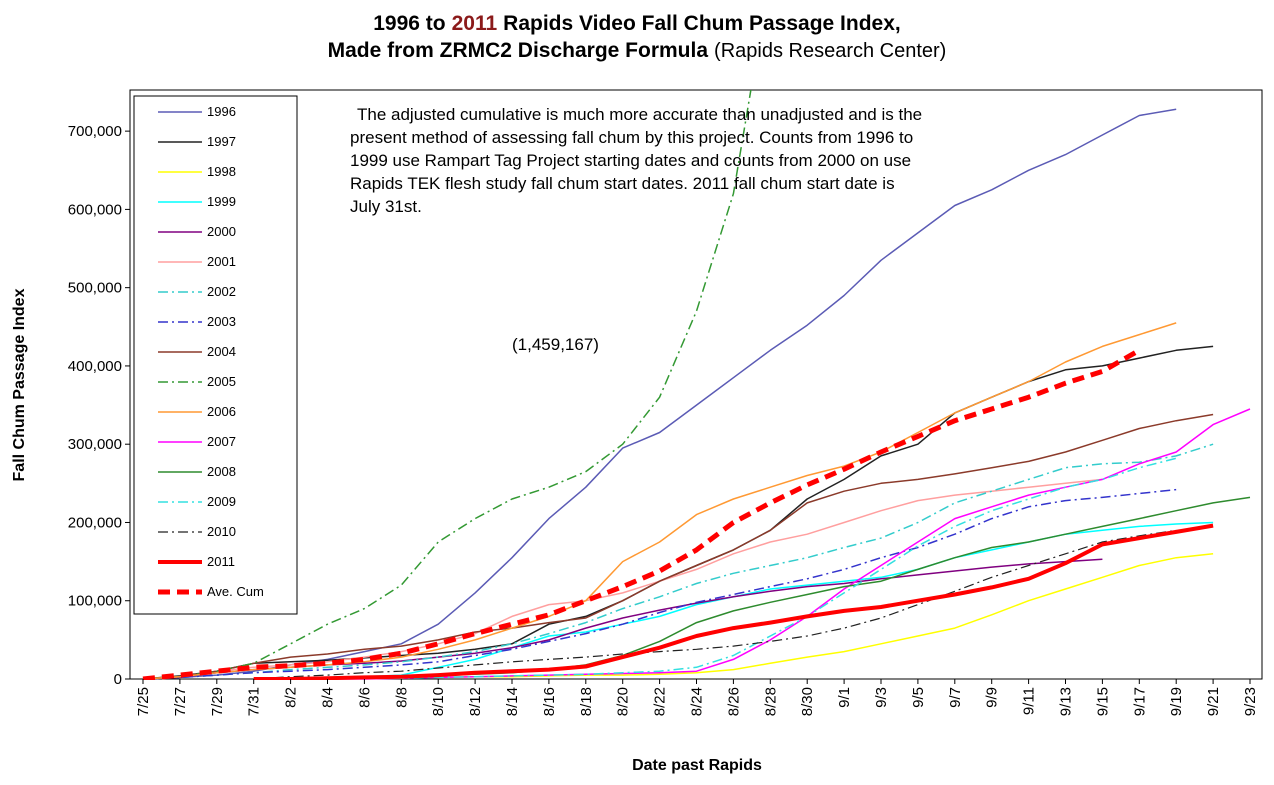  Describe the element at coordinates (235, 591) in the screenshot. I see `legend-label: Ave. Cum` at that location.